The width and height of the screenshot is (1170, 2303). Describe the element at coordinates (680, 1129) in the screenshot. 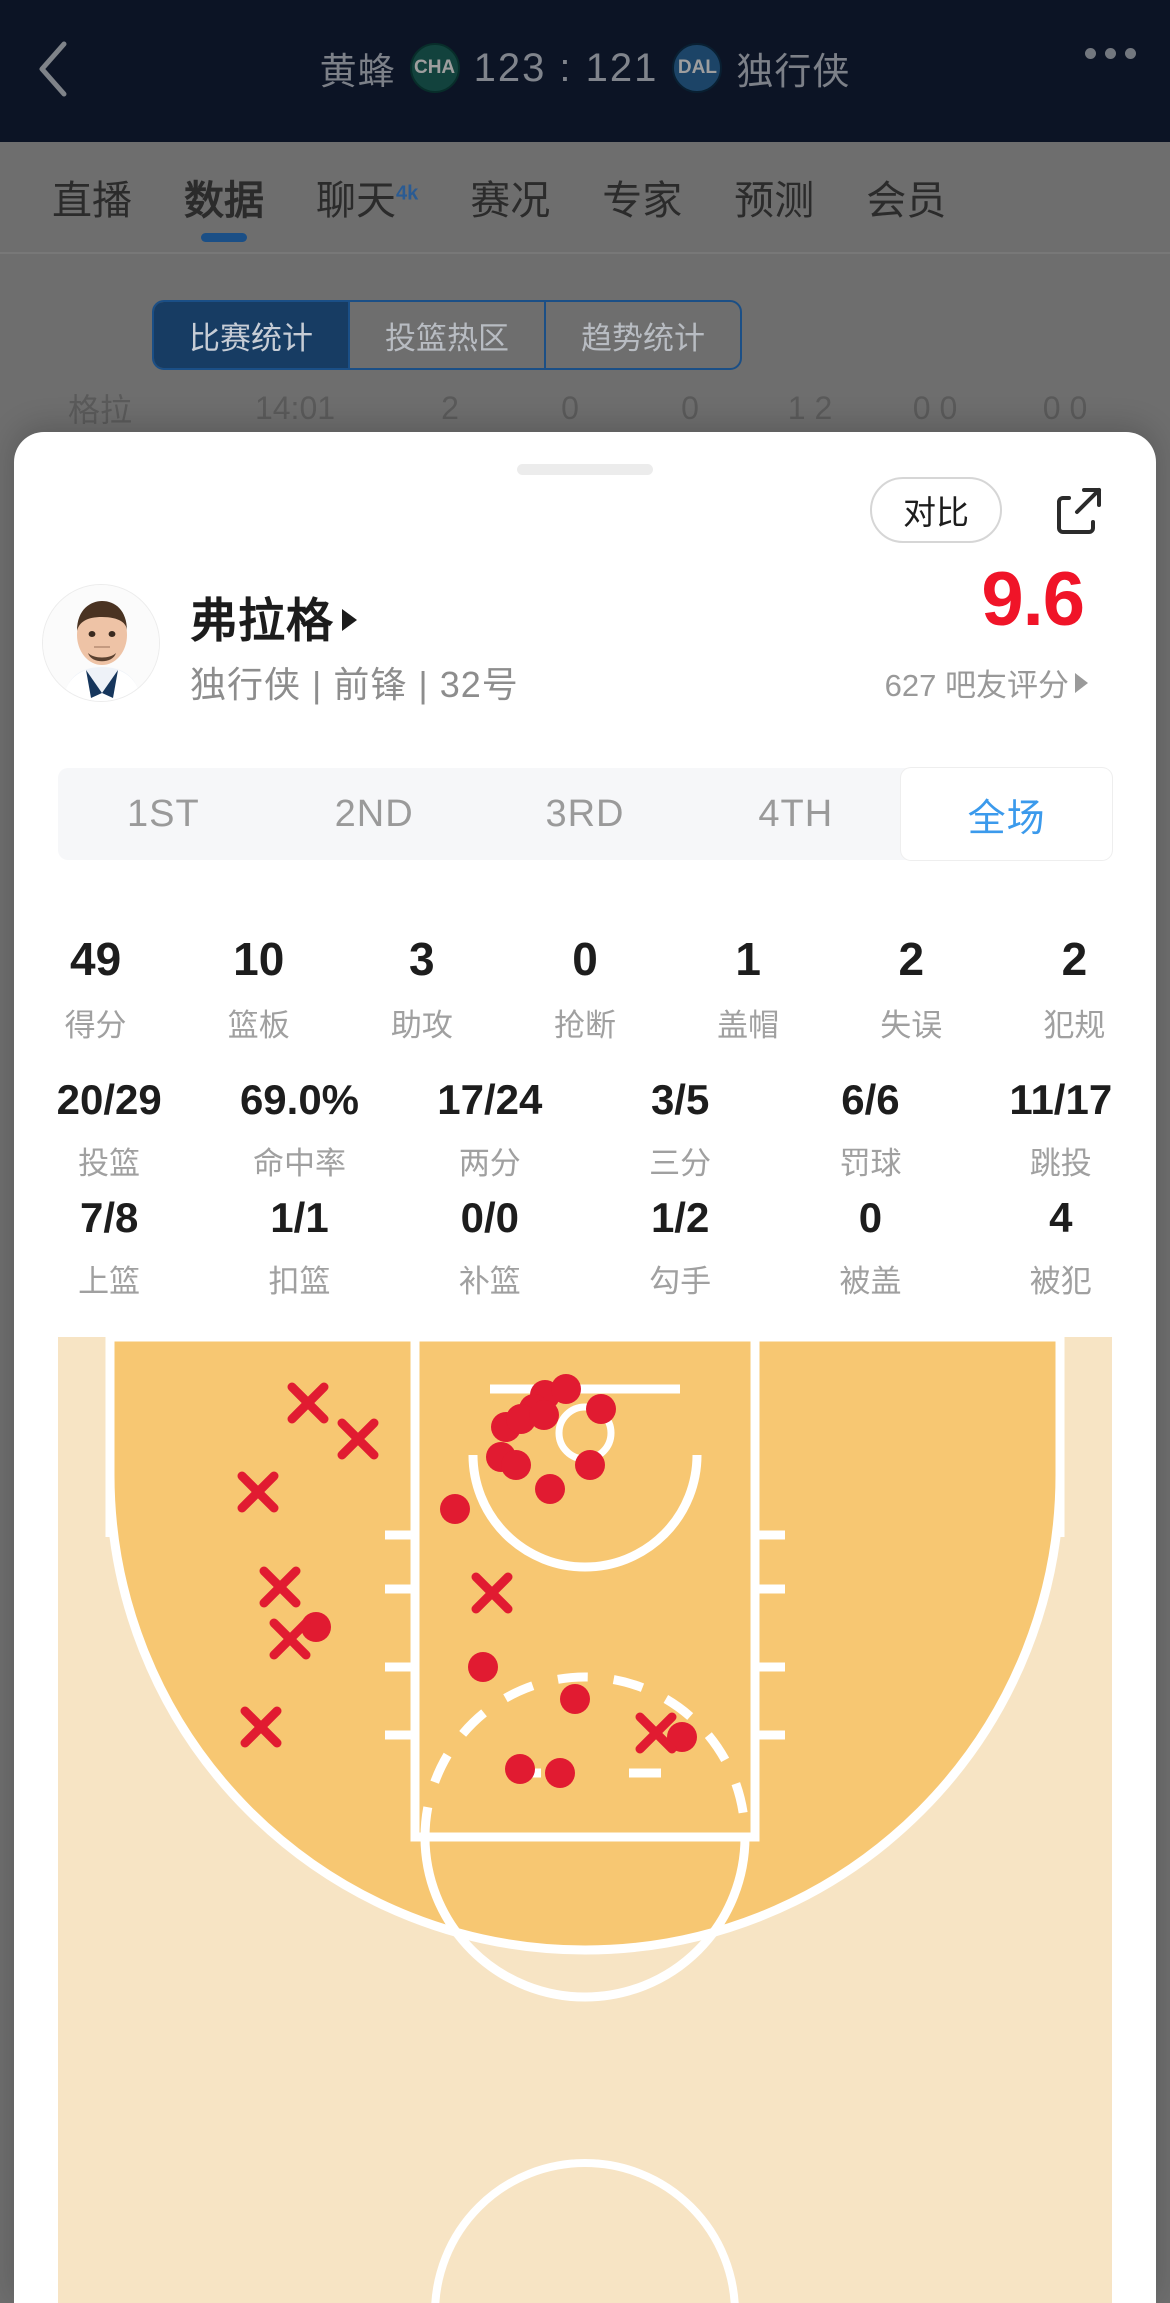

I see `stat-cell: 3/5 三分` at that location.